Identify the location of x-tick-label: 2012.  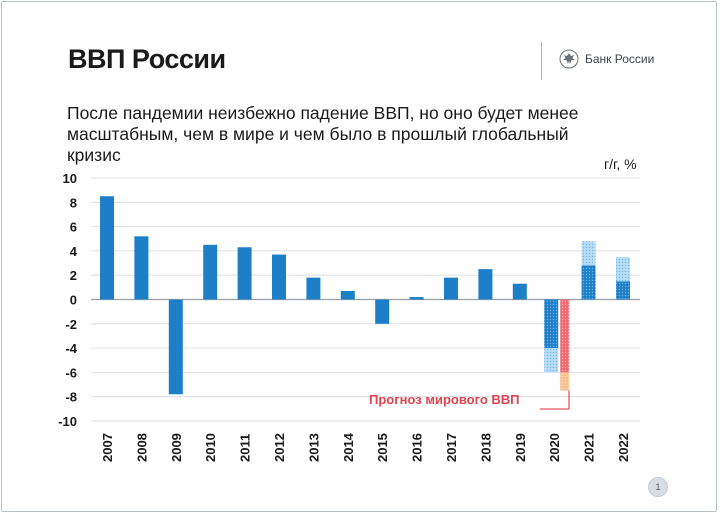
(279, 447).